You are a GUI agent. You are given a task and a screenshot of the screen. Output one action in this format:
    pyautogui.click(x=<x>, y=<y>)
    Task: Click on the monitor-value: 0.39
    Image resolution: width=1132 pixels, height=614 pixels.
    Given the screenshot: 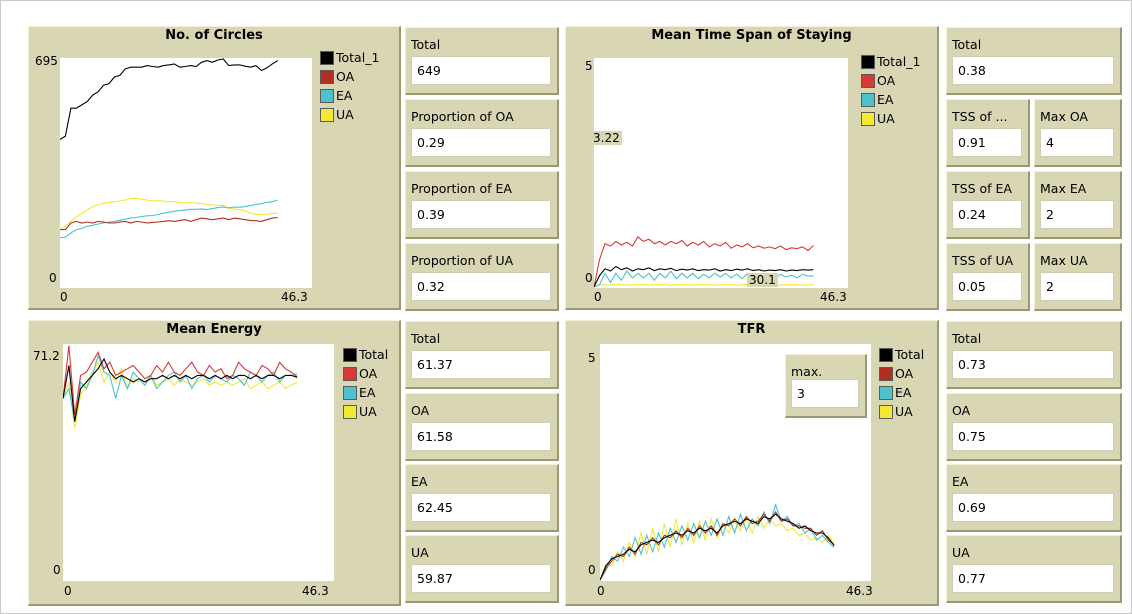 What is the action you would take?
    pyautogui.click(x=481, y=214)
    